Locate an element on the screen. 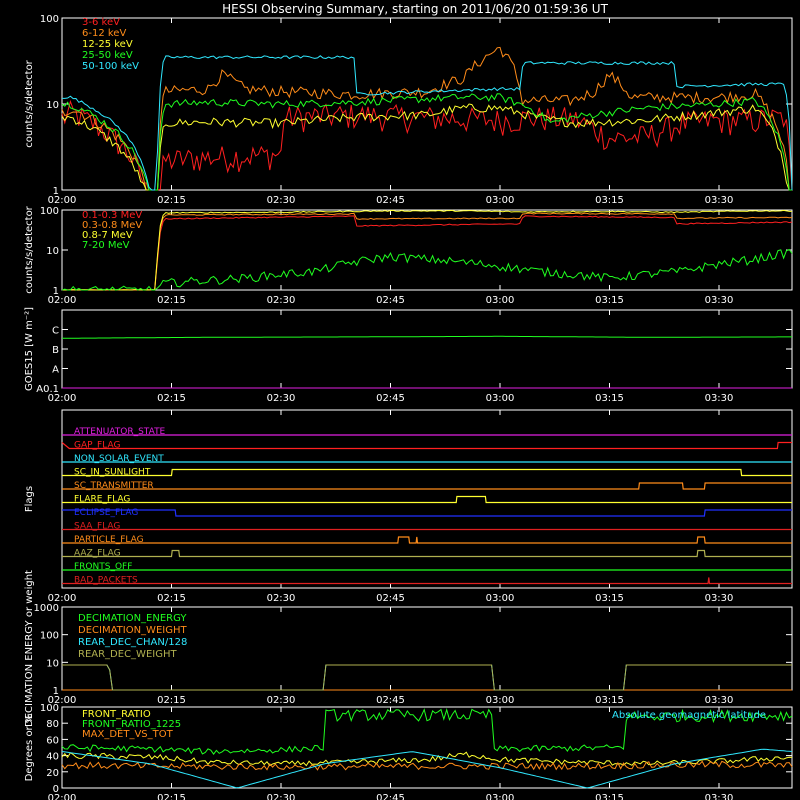 The height and width of the screenshot is (800, 800). legend-entry: REAR_DEC_CHAN/128 is located at coordinates (132, 642).